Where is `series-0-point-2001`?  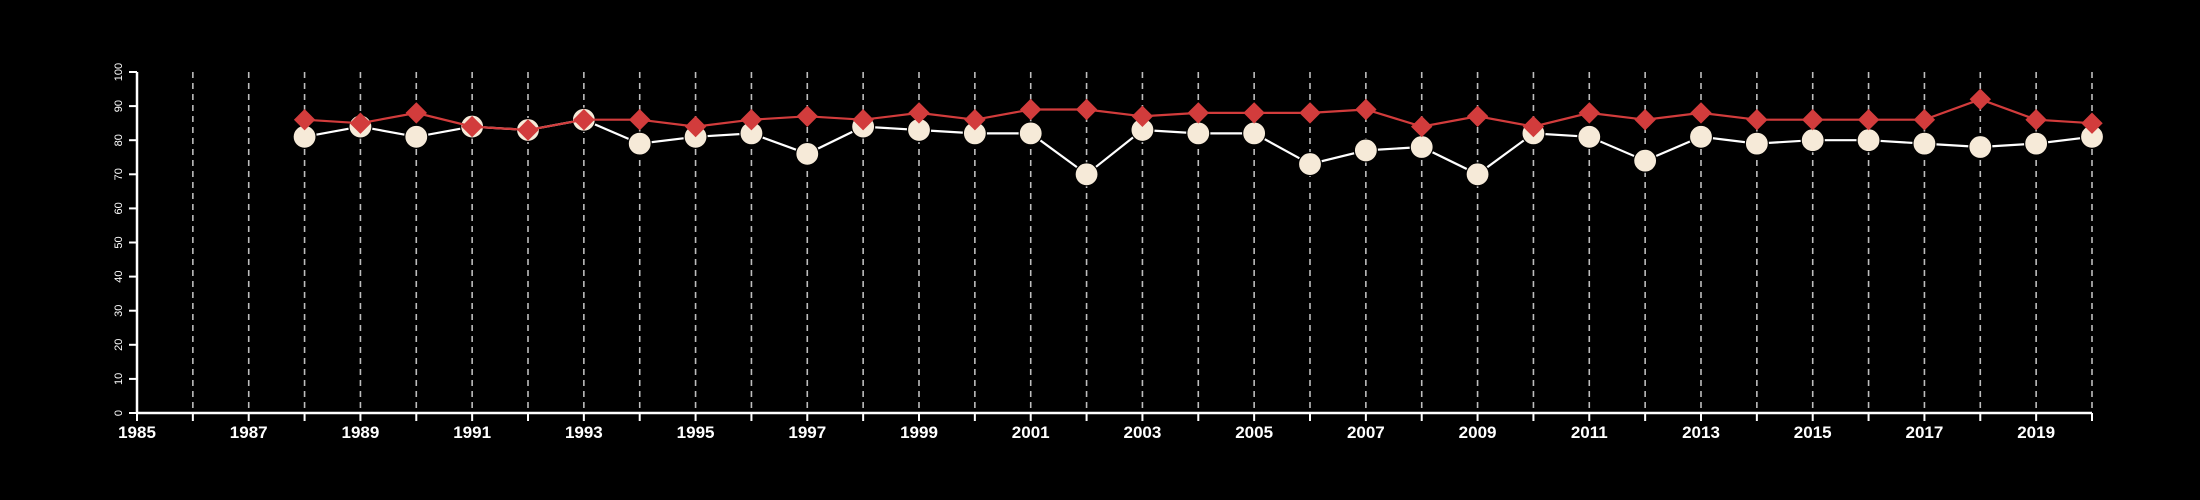 series-0-point-2001 is located at coordinates (1030, 133).